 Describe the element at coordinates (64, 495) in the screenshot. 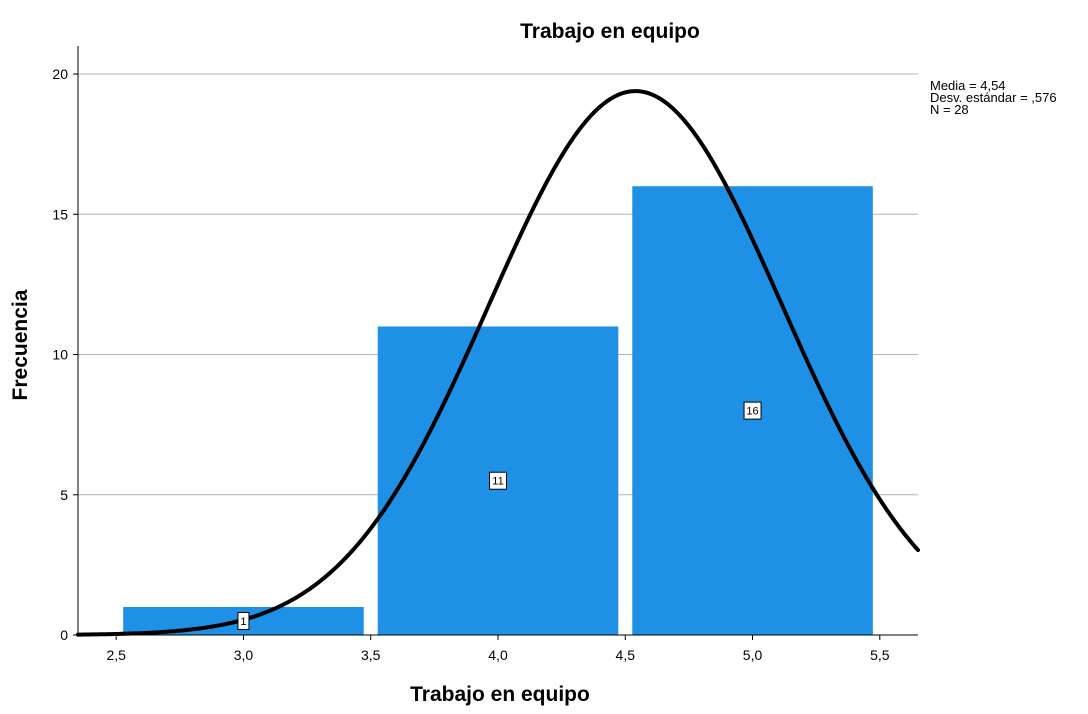

I see `y-tick-label-1: 5` at that location.